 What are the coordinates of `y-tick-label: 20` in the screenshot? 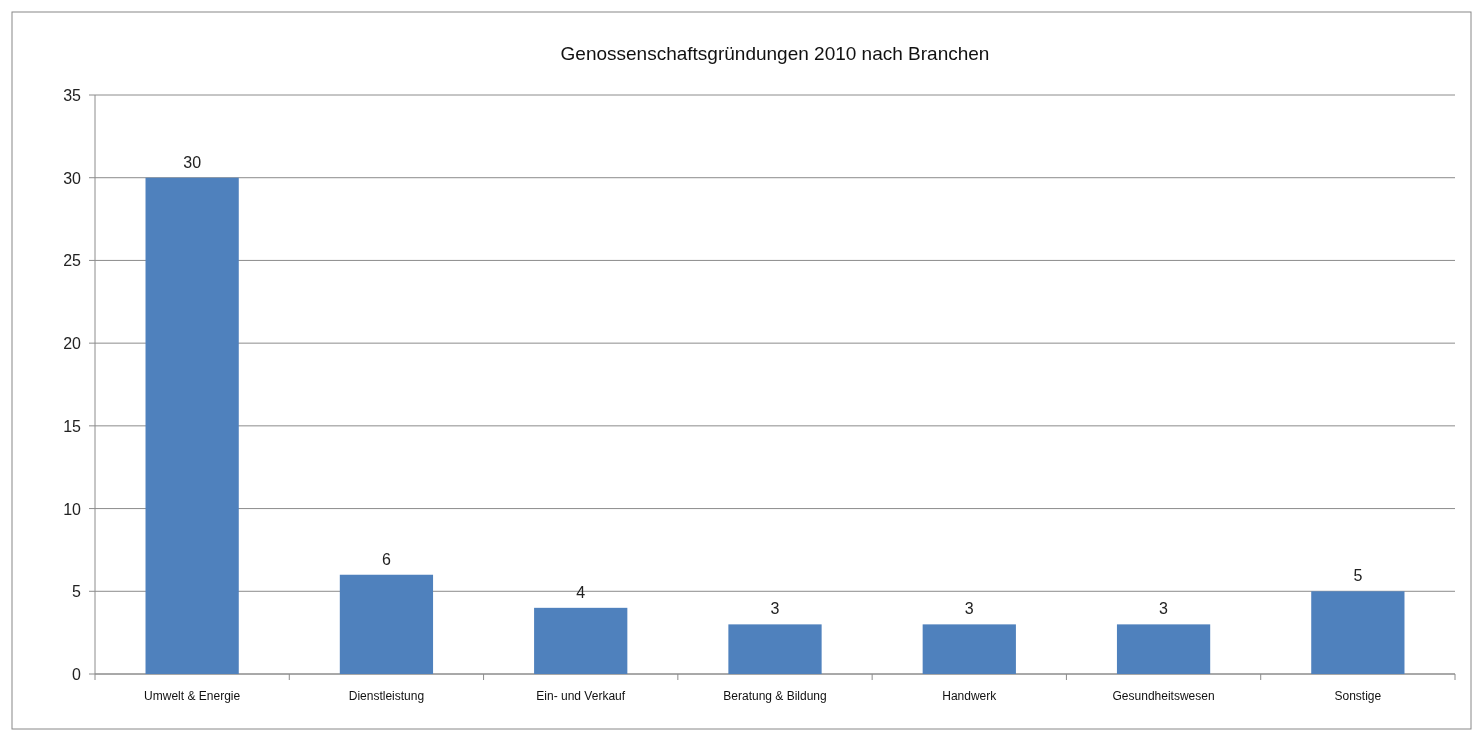 It's located at (72, 344).